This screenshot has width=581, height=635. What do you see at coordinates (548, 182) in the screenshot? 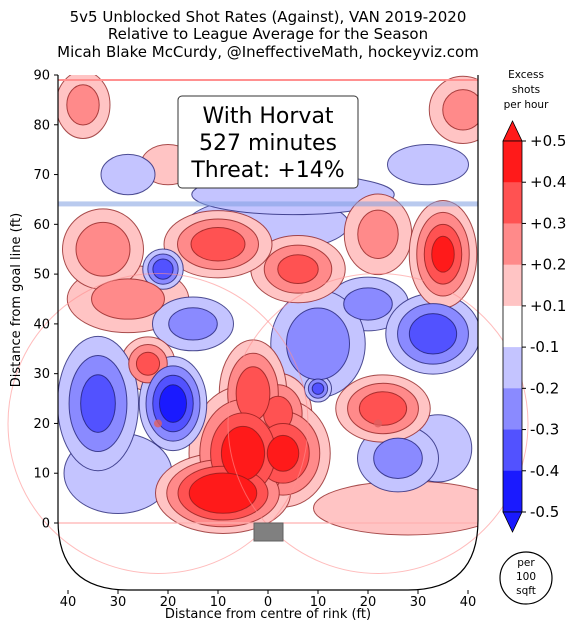
I see `colorbar-tick-label: +0.4` at bounding box center [548, 182].